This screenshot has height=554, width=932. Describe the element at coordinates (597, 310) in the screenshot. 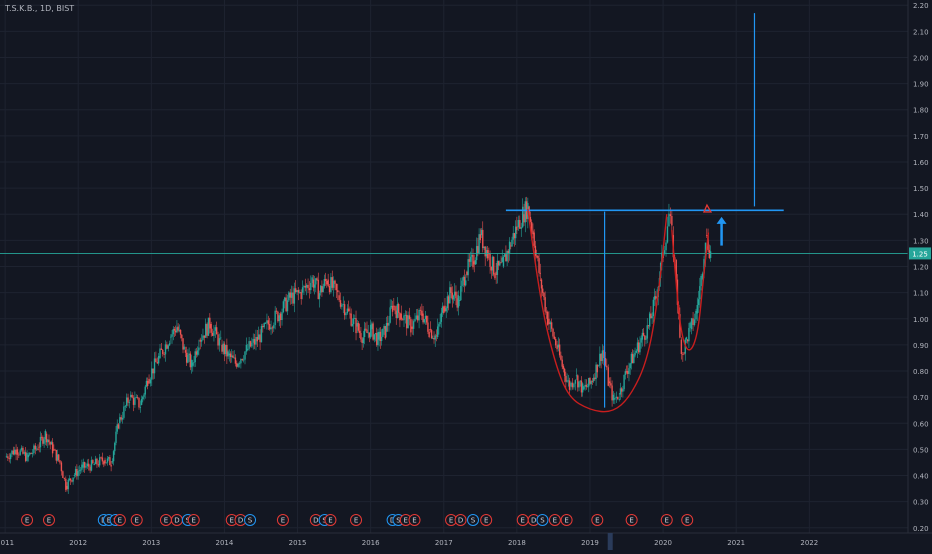

I see `cup-curve` at that location.